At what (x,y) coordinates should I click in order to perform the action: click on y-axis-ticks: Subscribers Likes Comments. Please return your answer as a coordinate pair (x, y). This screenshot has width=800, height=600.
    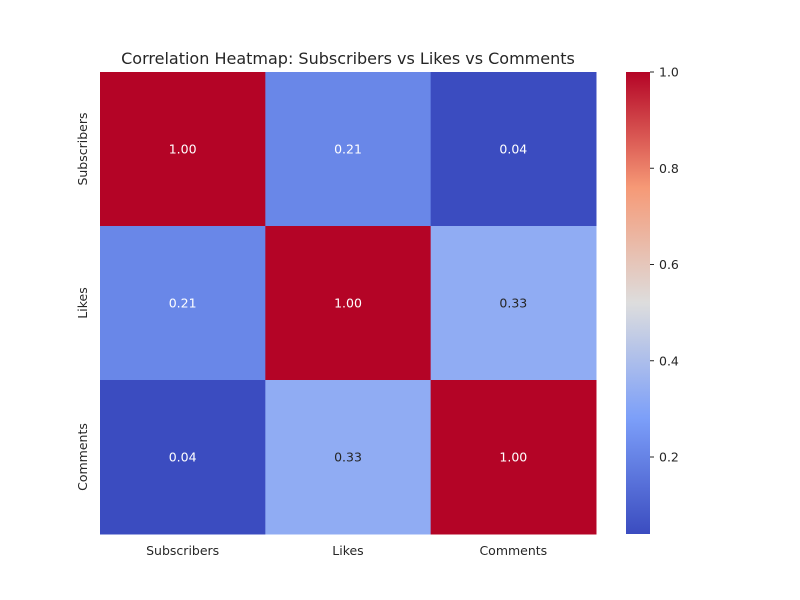
    Looking at the image, I should click on (82, 301).